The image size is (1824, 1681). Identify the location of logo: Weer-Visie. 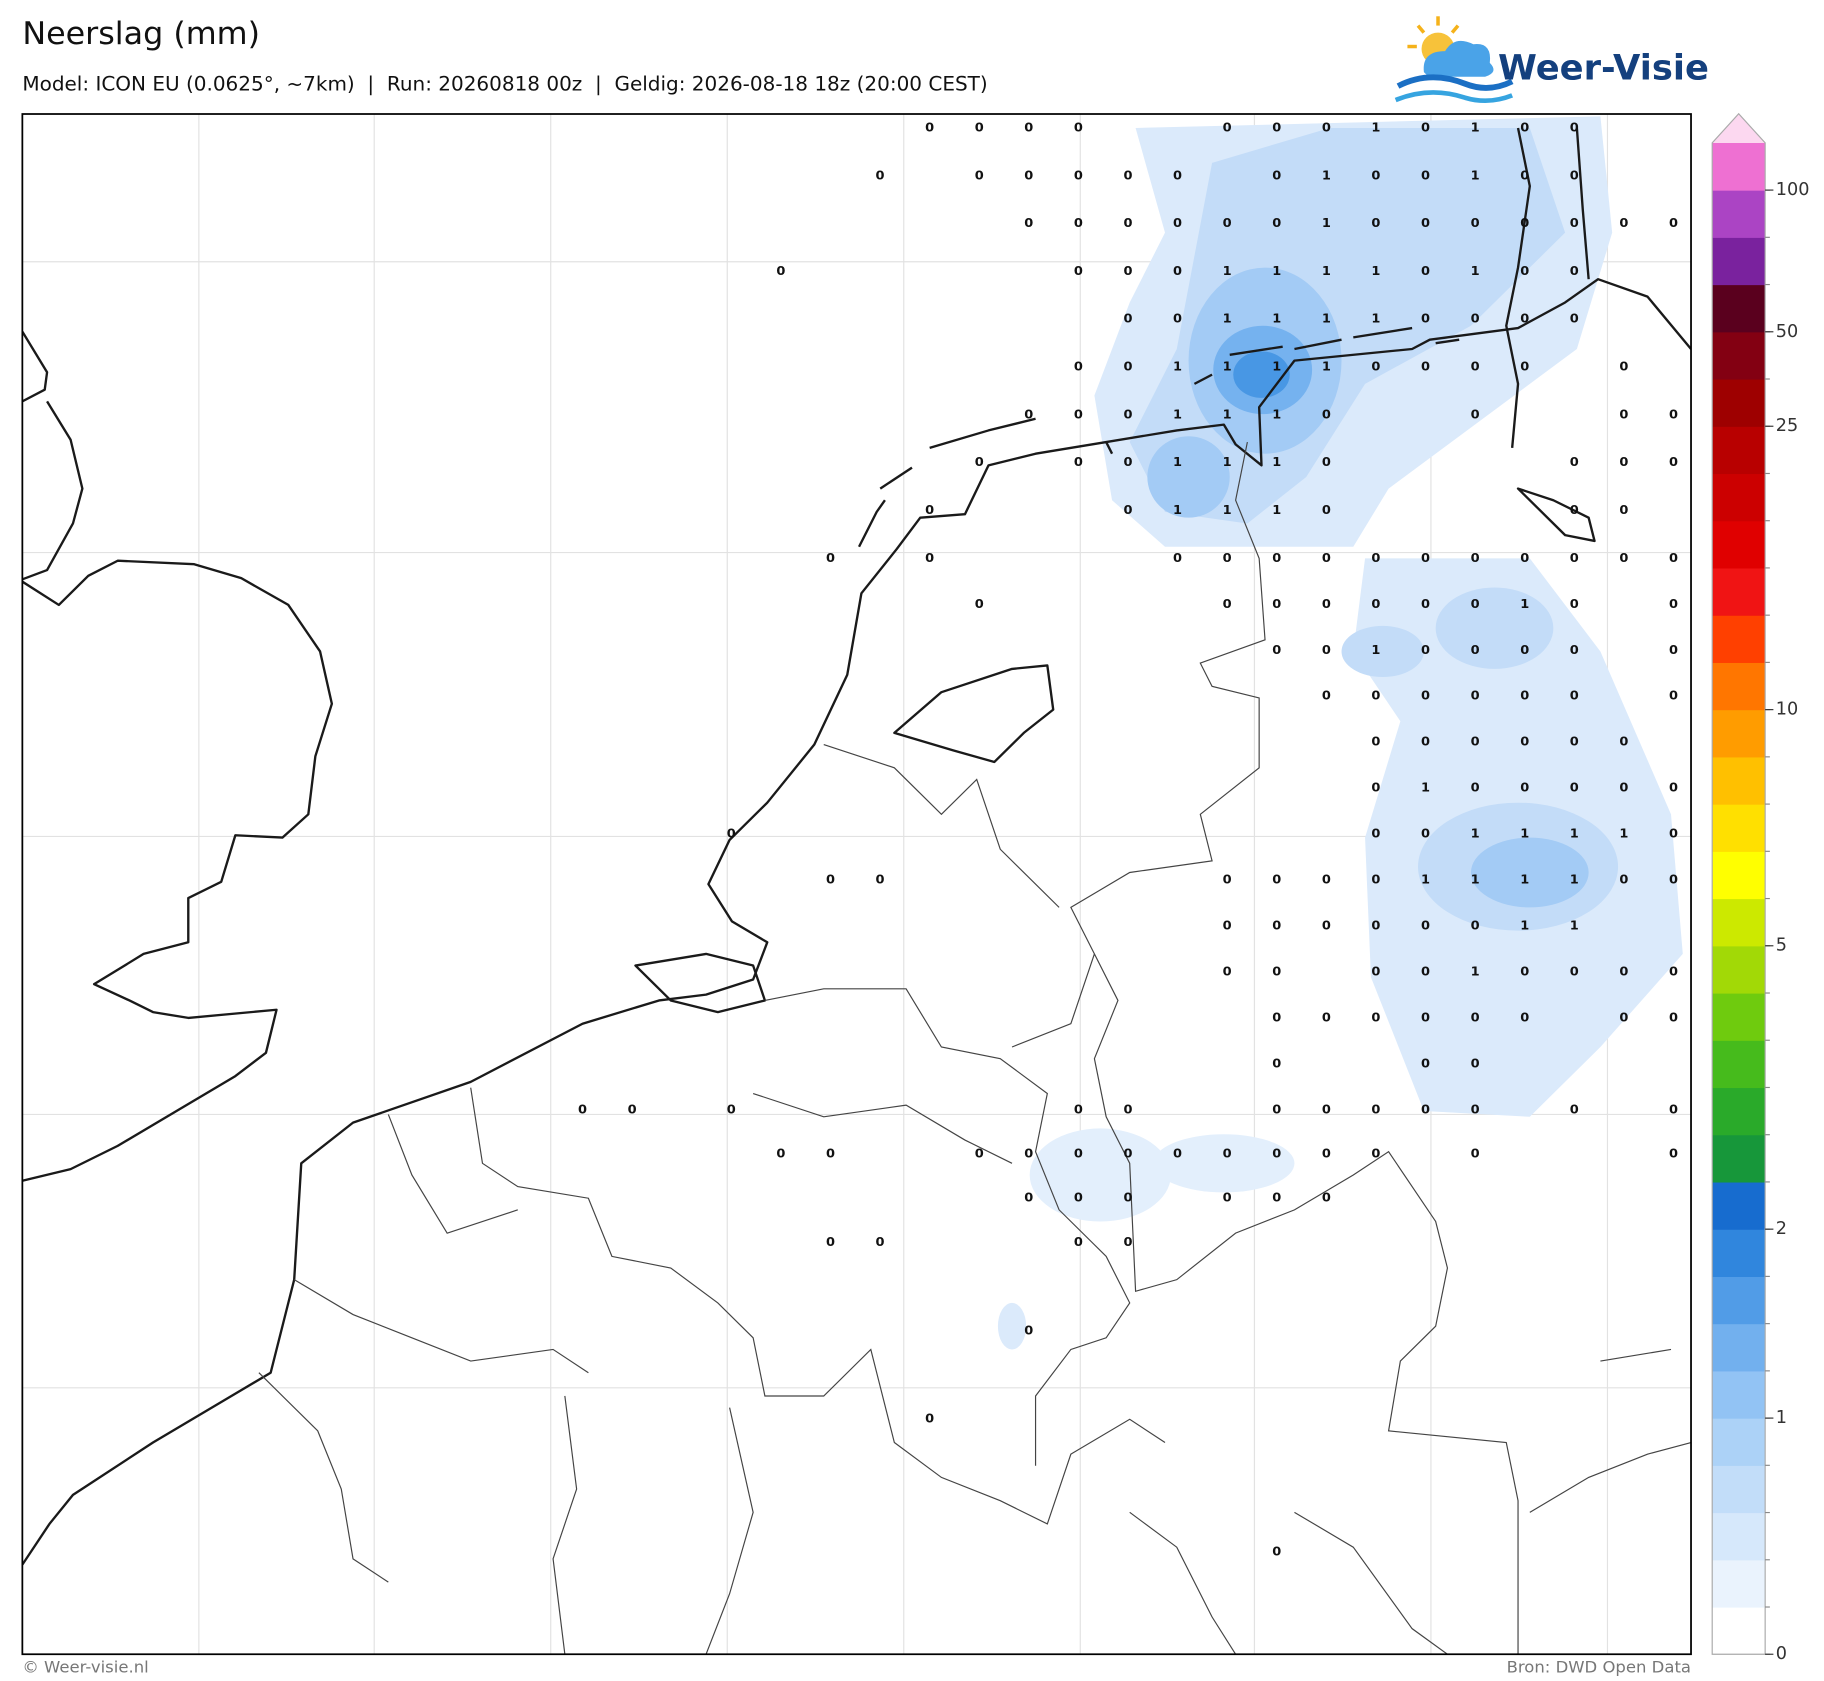
(1551, 59).